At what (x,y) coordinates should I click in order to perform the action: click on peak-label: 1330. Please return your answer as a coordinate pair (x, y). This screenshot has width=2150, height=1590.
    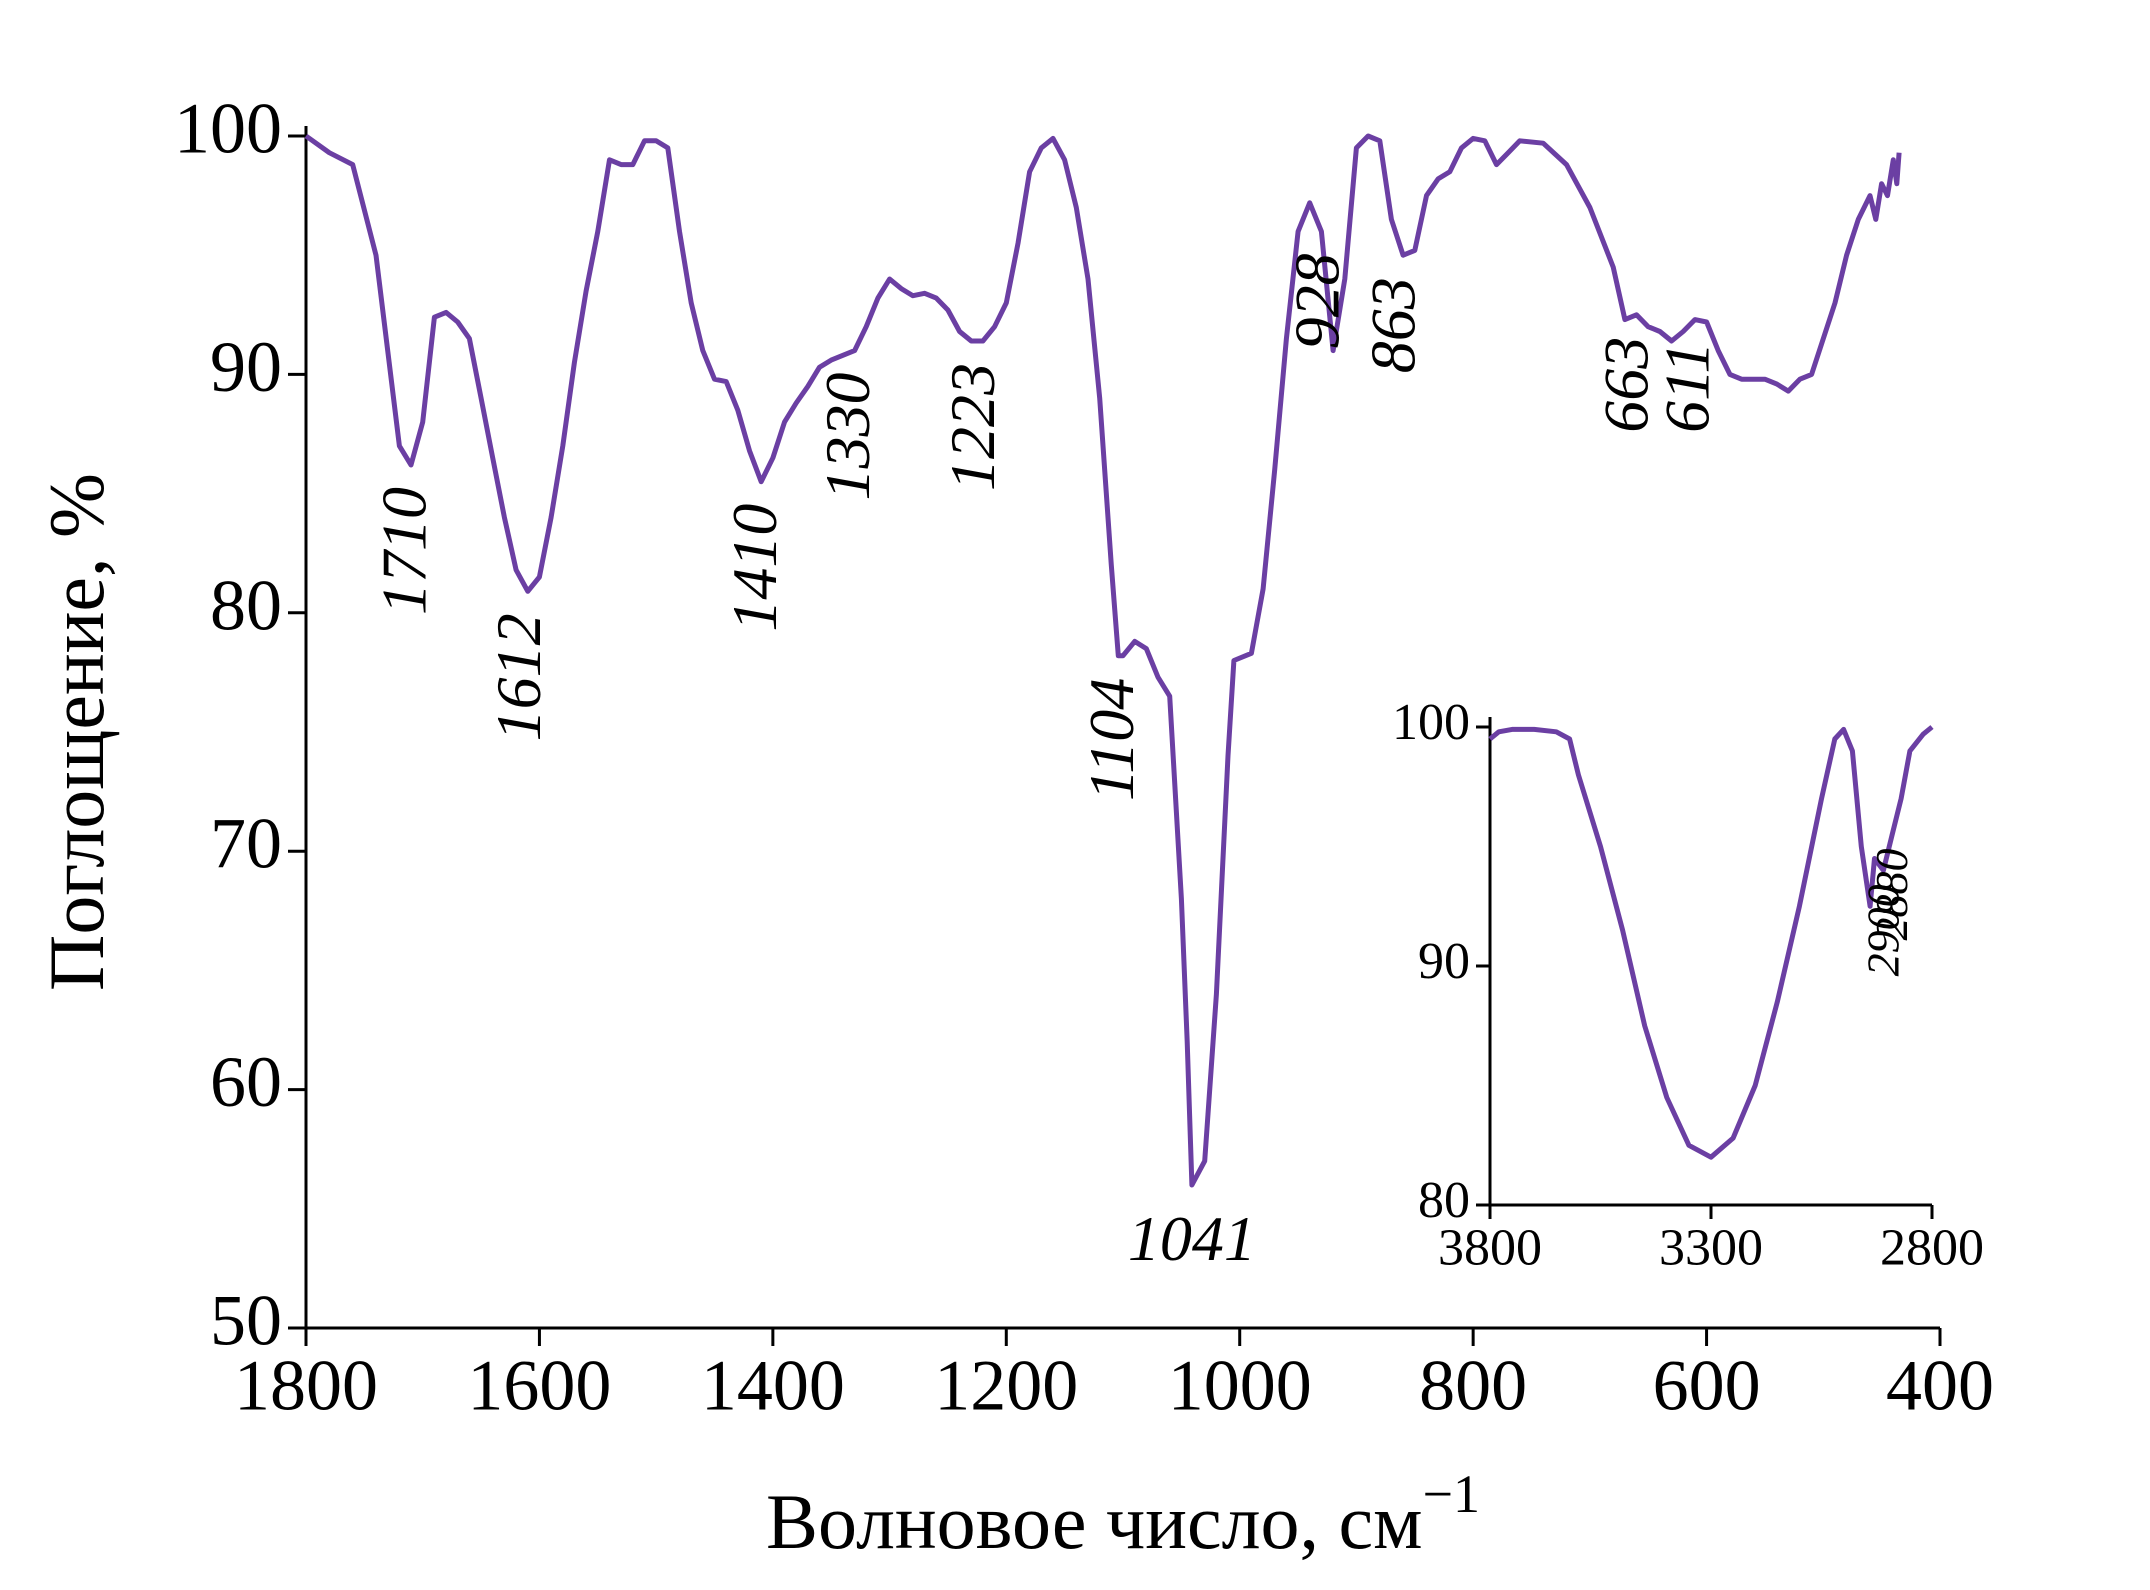
    Looking at the image, I should click on (847, 437).